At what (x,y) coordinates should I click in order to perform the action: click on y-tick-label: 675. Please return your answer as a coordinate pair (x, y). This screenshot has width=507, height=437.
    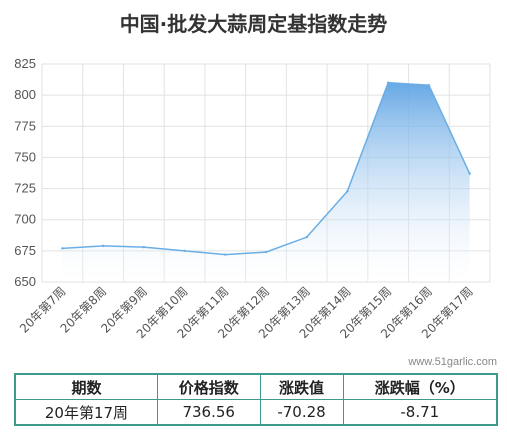
    Looking at the image, I should click on (25, 250).